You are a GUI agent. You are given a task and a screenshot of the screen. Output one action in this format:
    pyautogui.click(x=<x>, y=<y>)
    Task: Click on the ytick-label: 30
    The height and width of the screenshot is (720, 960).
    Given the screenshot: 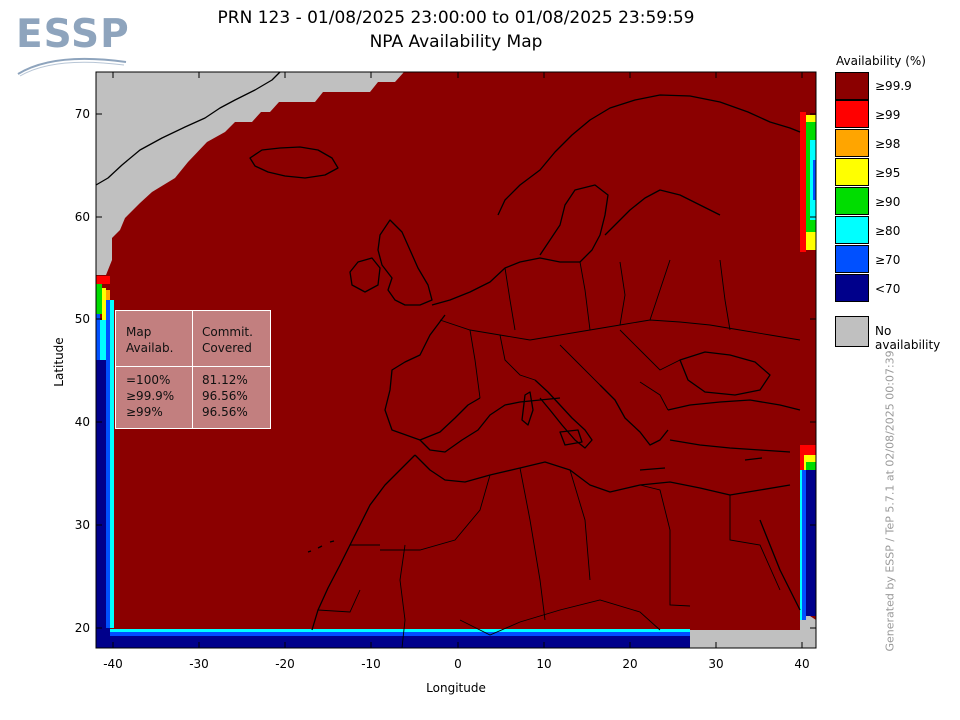 What is the action you would take?
    pyautogui.click(x=82, y=525)
    